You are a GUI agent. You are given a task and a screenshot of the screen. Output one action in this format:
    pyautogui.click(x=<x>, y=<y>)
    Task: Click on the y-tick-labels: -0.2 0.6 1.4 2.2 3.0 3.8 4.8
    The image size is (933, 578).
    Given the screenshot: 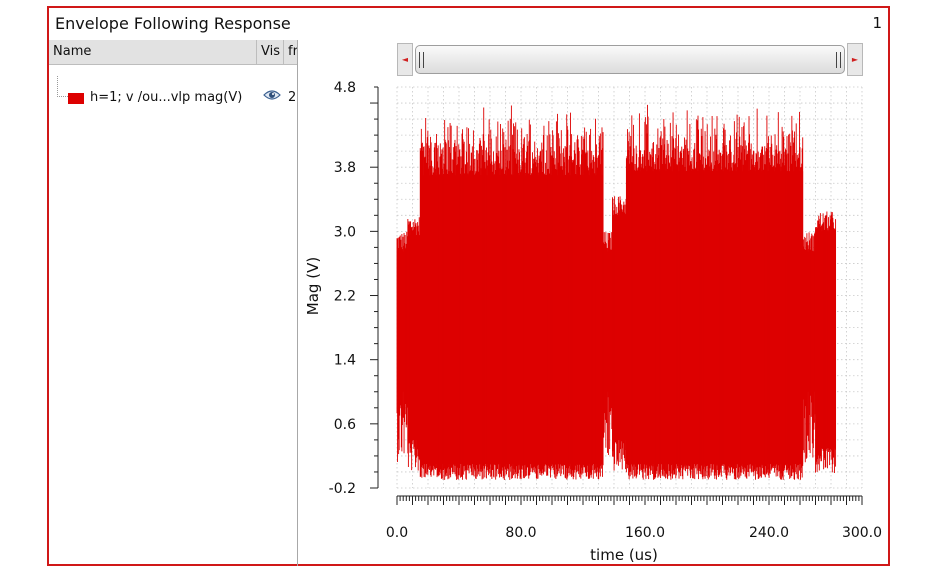 What is the action you would take?
    pyautogui.click(x=342, y=288)
    